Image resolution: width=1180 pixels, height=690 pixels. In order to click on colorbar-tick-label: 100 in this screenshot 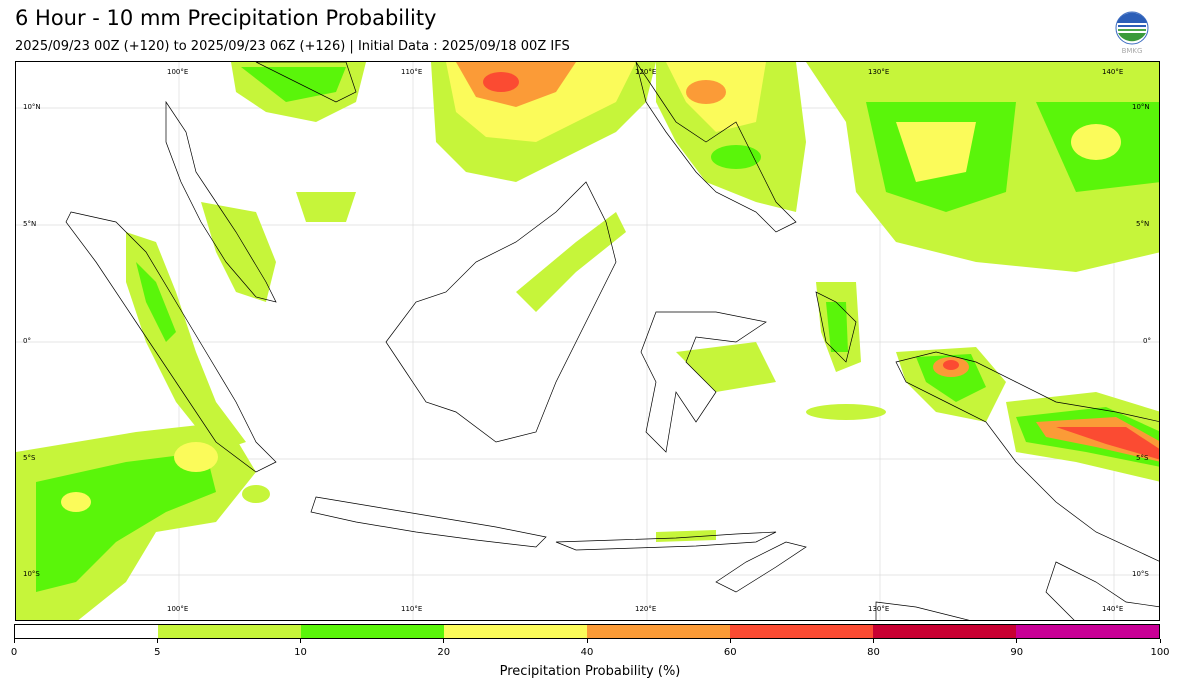, I will do `click(1160, 652)`.